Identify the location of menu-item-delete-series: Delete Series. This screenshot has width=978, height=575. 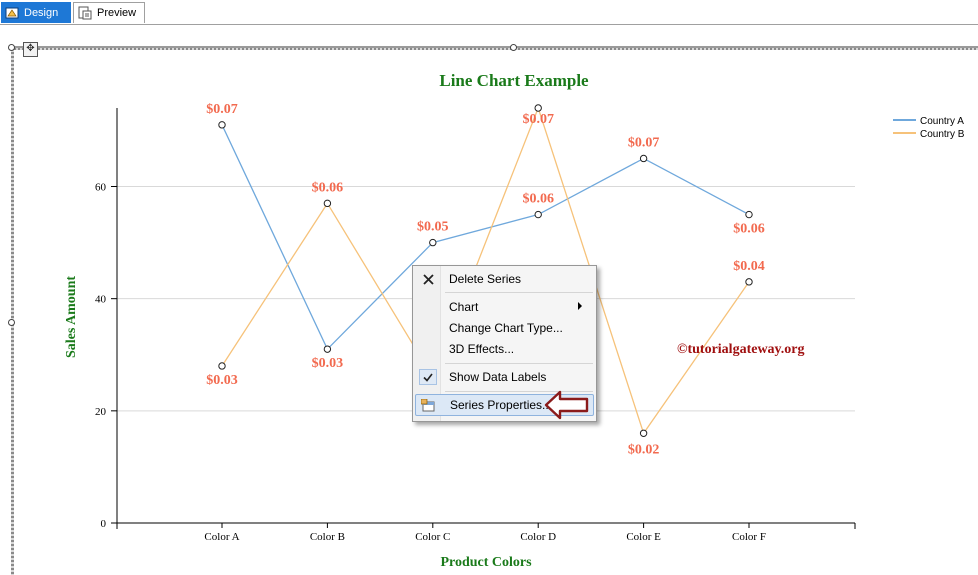
(504, 279).